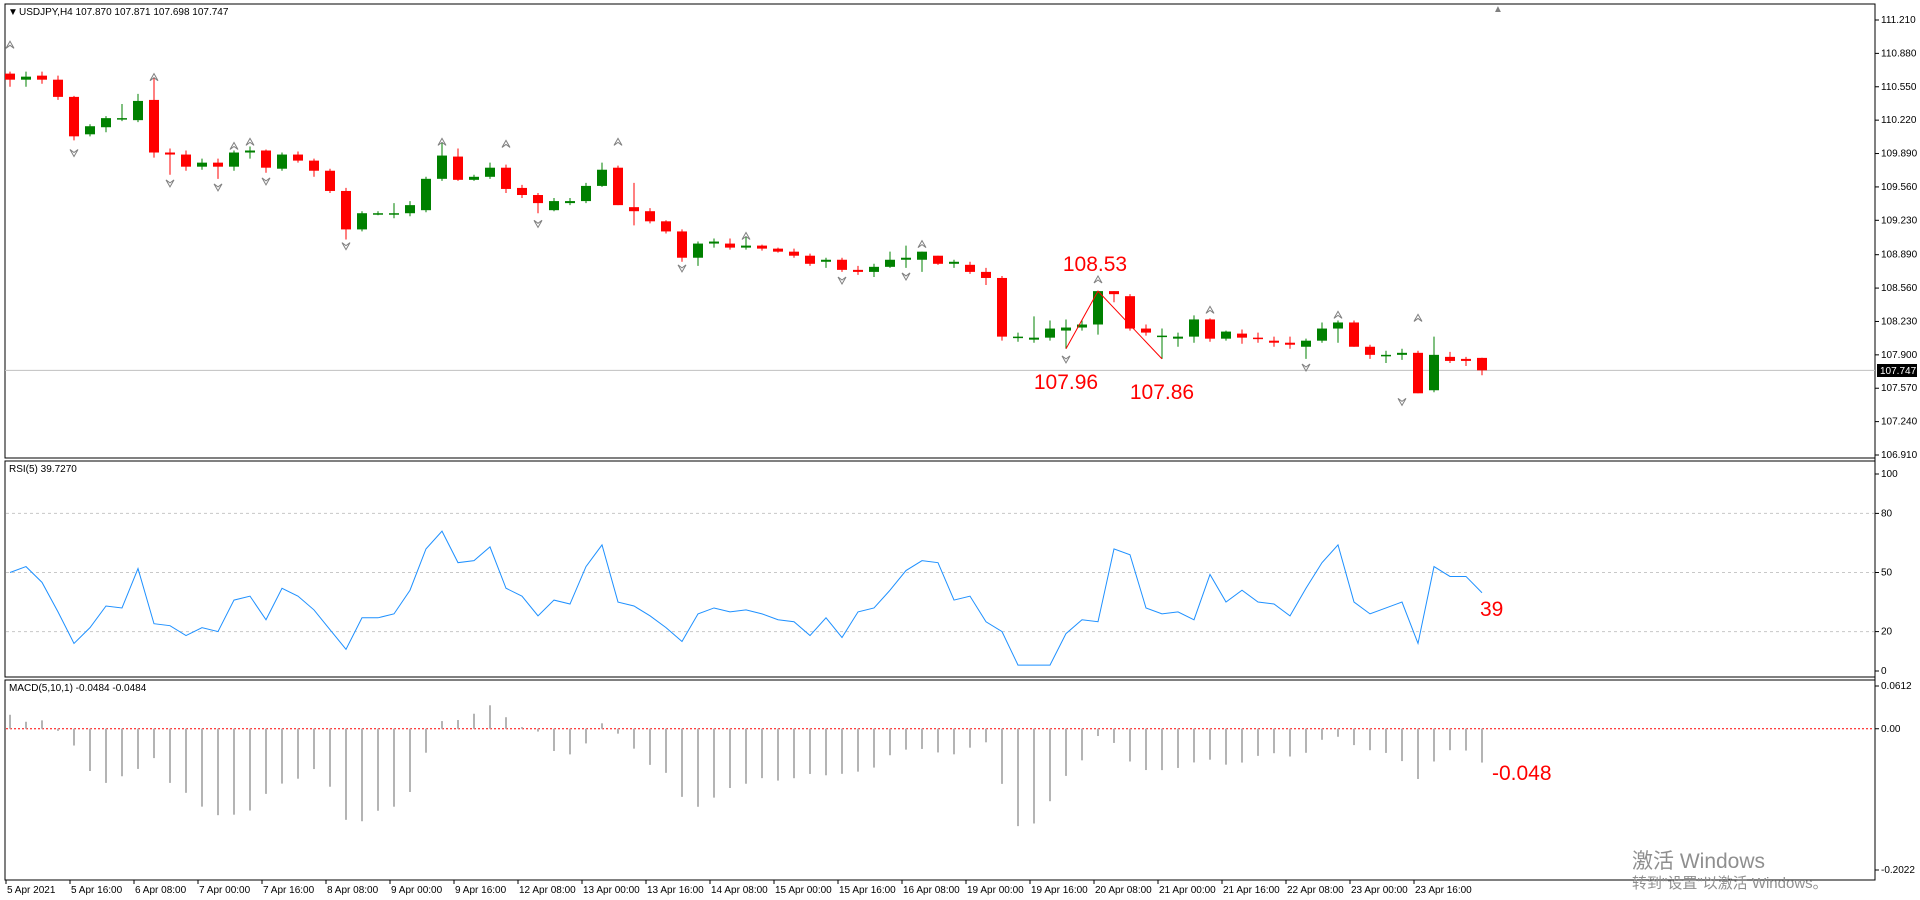 The width and height of the screenshot is (1920, 900). What do you see at coordinates (1698, 861) in the screenshot?
I see `windows-activation-watermark-title: 激活 Windows` at bounding box center [1698, 861].